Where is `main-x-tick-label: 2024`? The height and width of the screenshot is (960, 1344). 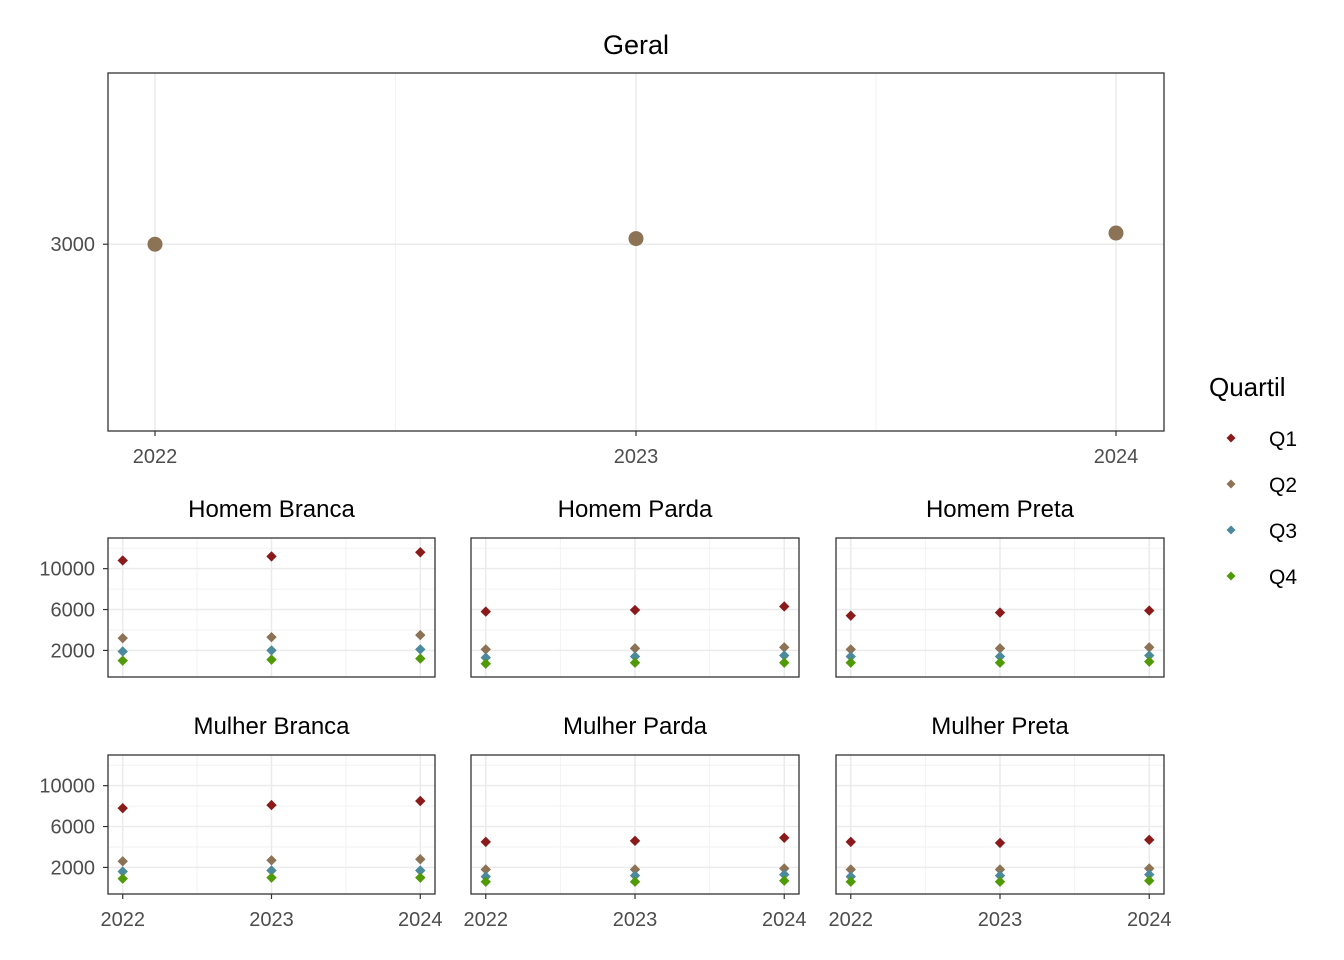
main-x-tick-label: 2024 is located at coordinates (1116, 457).